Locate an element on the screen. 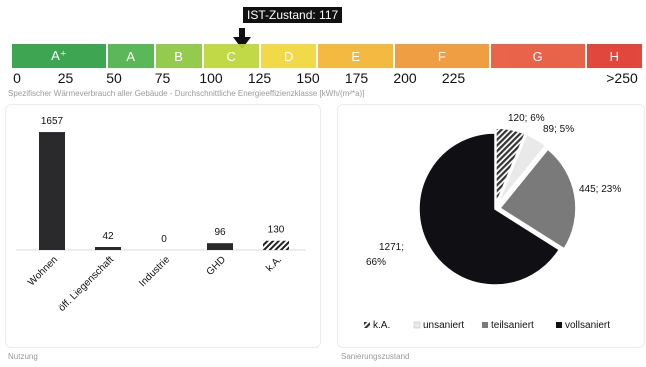  bar-value-label: 96 is located at coordinates (220, 232).